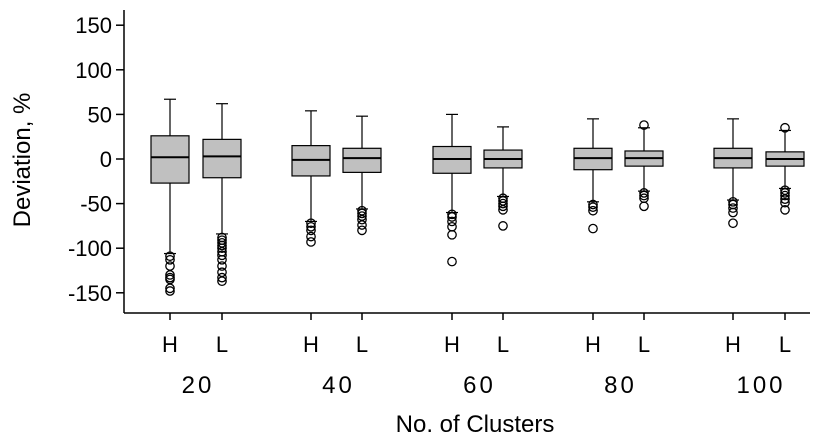 This screenshot has width=830, height=442. I want to click on box-40-L, so click(362, 175).